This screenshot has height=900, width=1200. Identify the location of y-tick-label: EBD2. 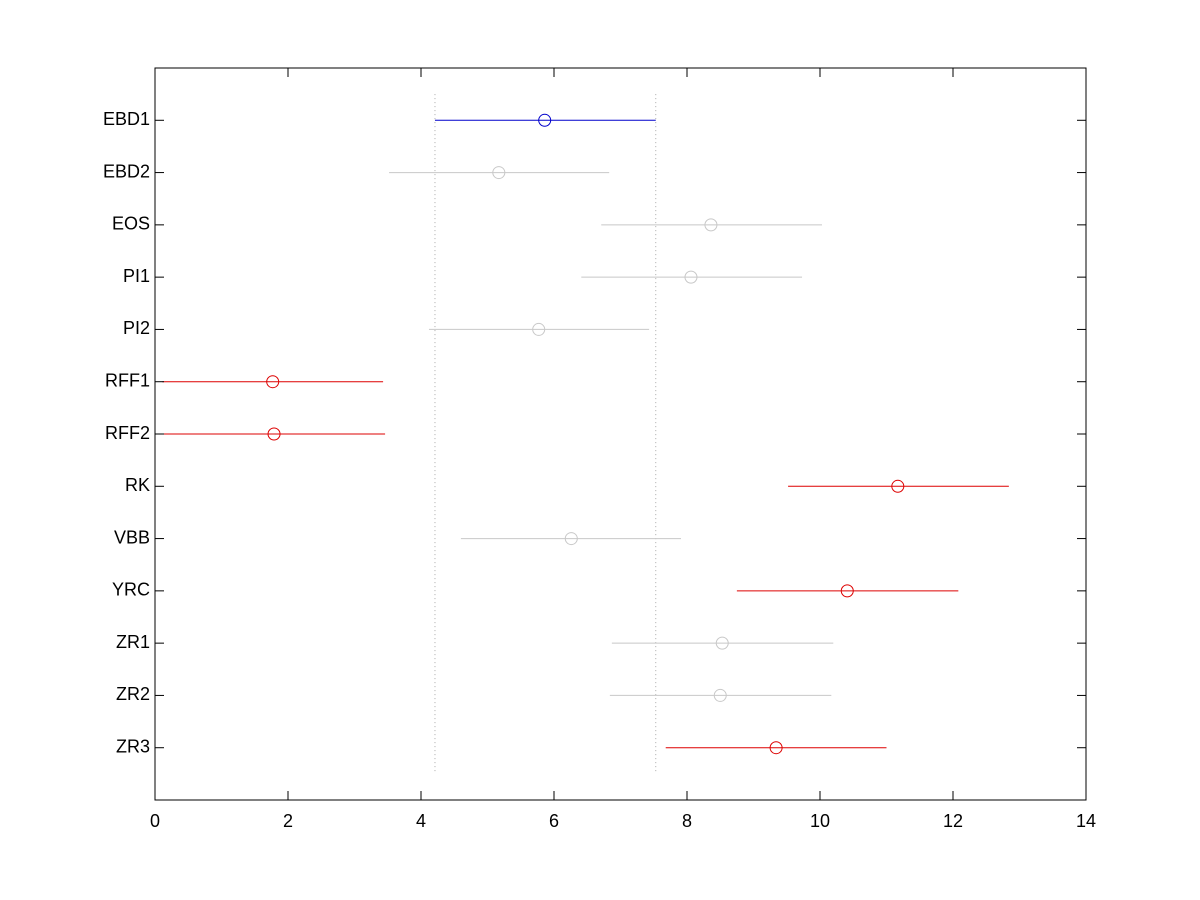
(126, 171).